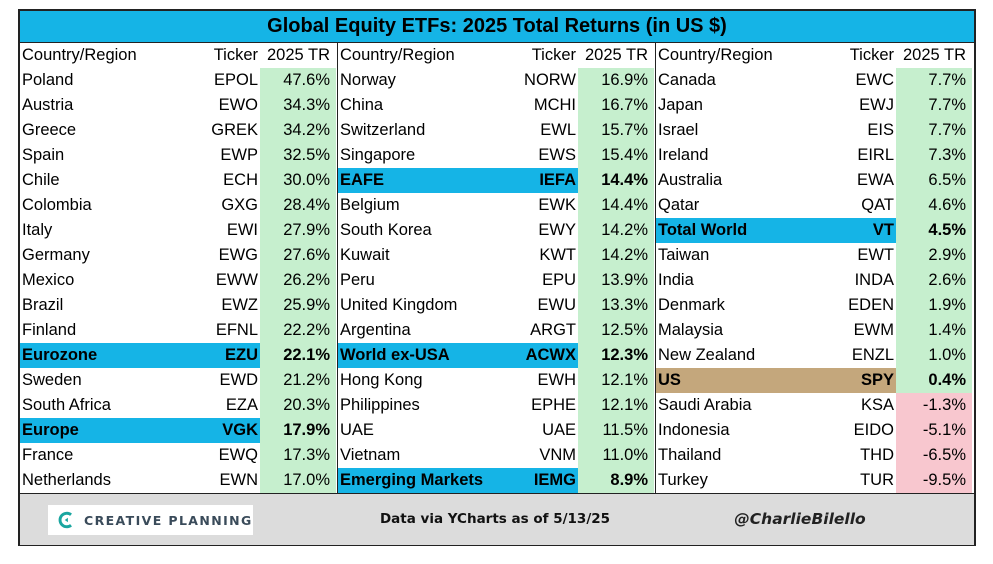 This screenshot has width=993, height=564. What do you see at coordinates (557, 305) in the screenshot?
I see `ticker-cell: EWU` at bounding box center [557, 305].